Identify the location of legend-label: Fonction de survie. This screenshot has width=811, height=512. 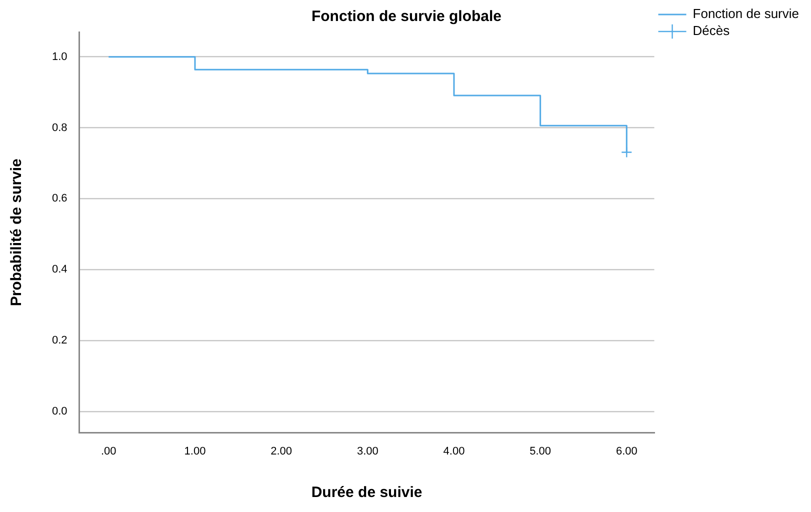
(746, 14).